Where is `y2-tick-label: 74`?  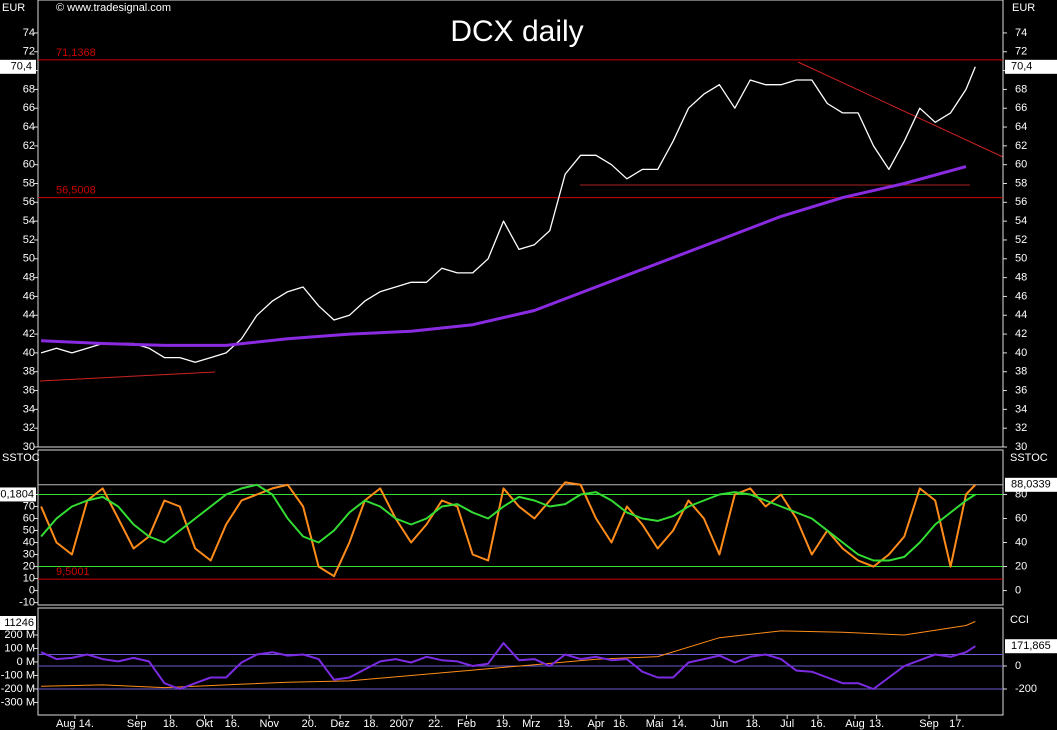 y2-tick-label: 74 is located at coordinates (1021, 33).